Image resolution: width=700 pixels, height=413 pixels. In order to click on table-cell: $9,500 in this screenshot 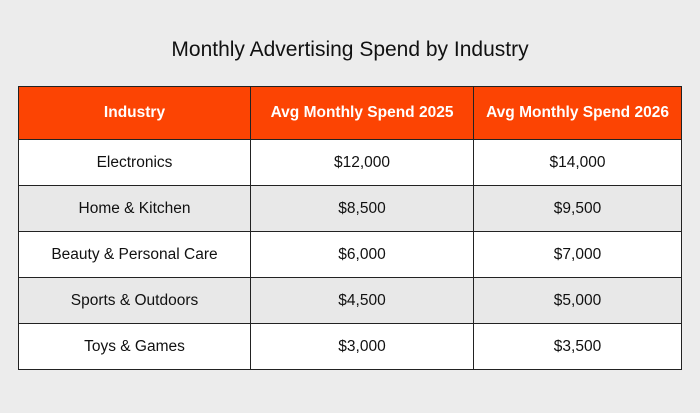, I will do `click(577, 208)`.